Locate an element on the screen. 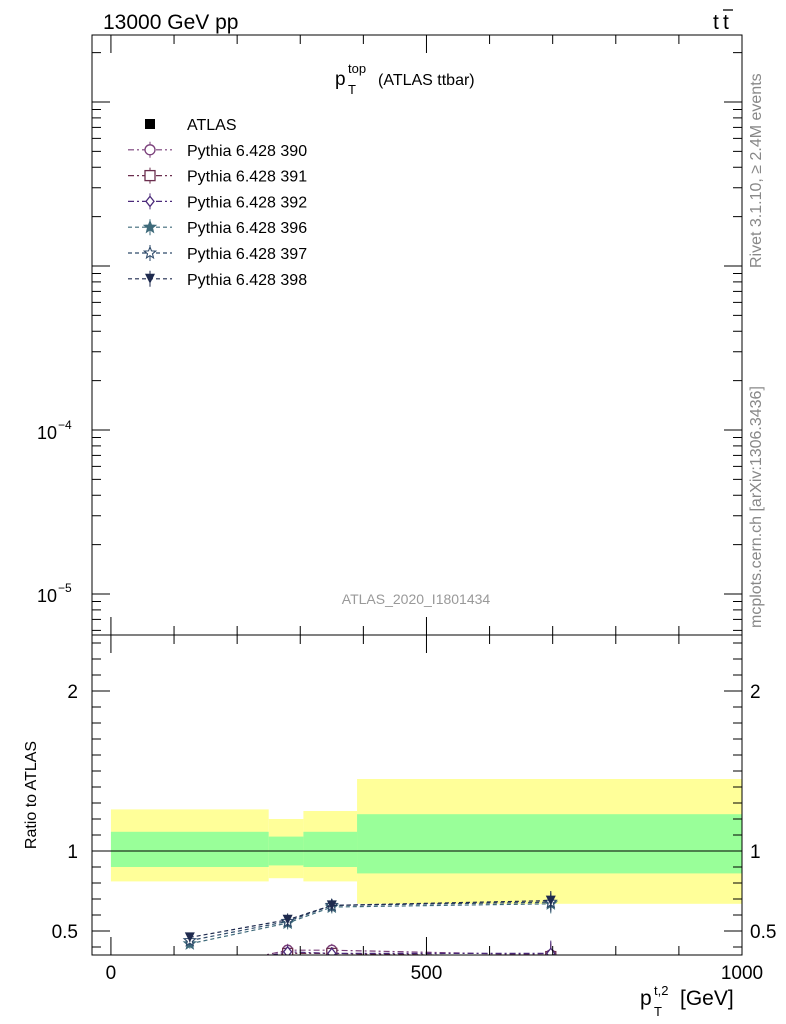 This screenshot has width=786, height=1024. xlabel-sub: T is located at coordinates (658, 1011).